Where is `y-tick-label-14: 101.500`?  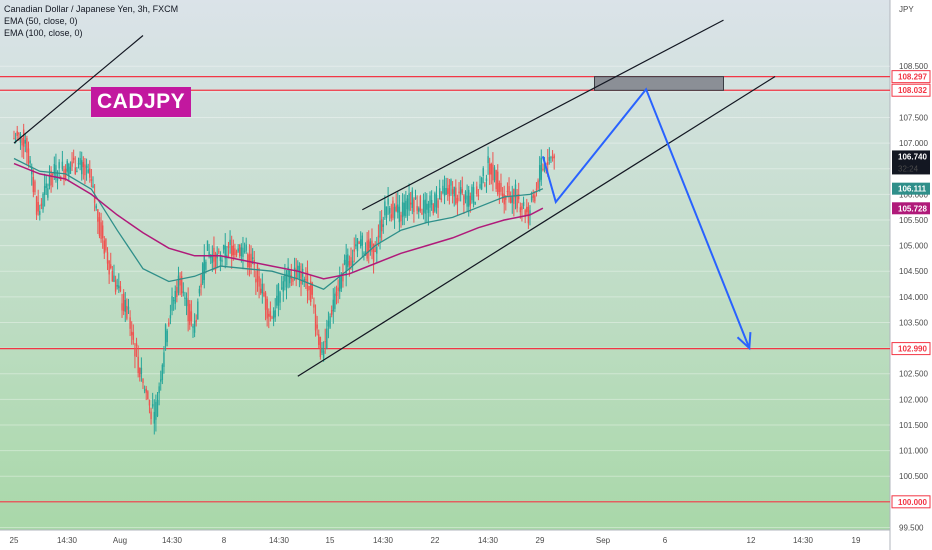 y-tick-label-14: 101.500 is located at coordinates (913, 425).